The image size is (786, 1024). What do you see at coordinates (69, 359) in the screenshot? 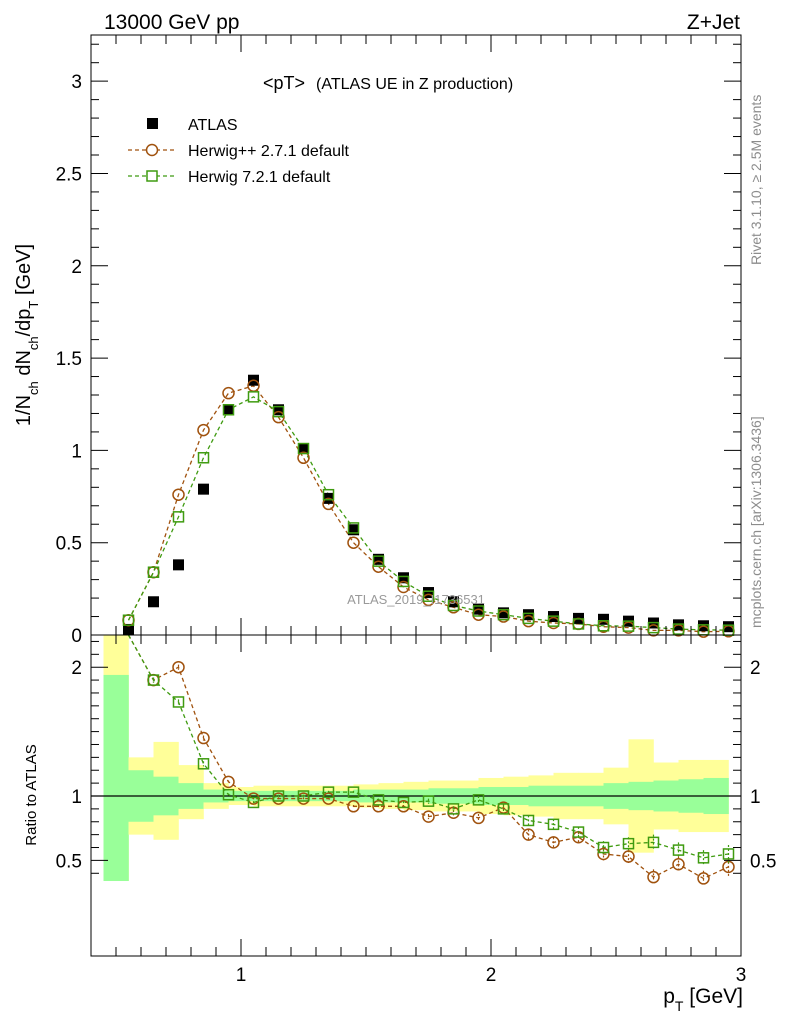
I see `main-y-tick-label: 1.5` at bounding box center [69, 359].